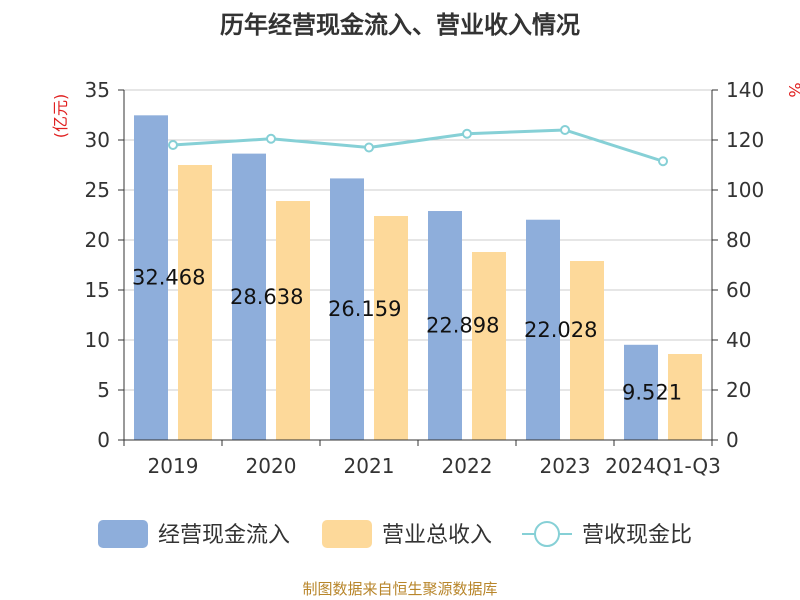 The width and height of the screenshot is (800, 600). I want to click on left-axis-tick-label: 15, so click(97, 290).